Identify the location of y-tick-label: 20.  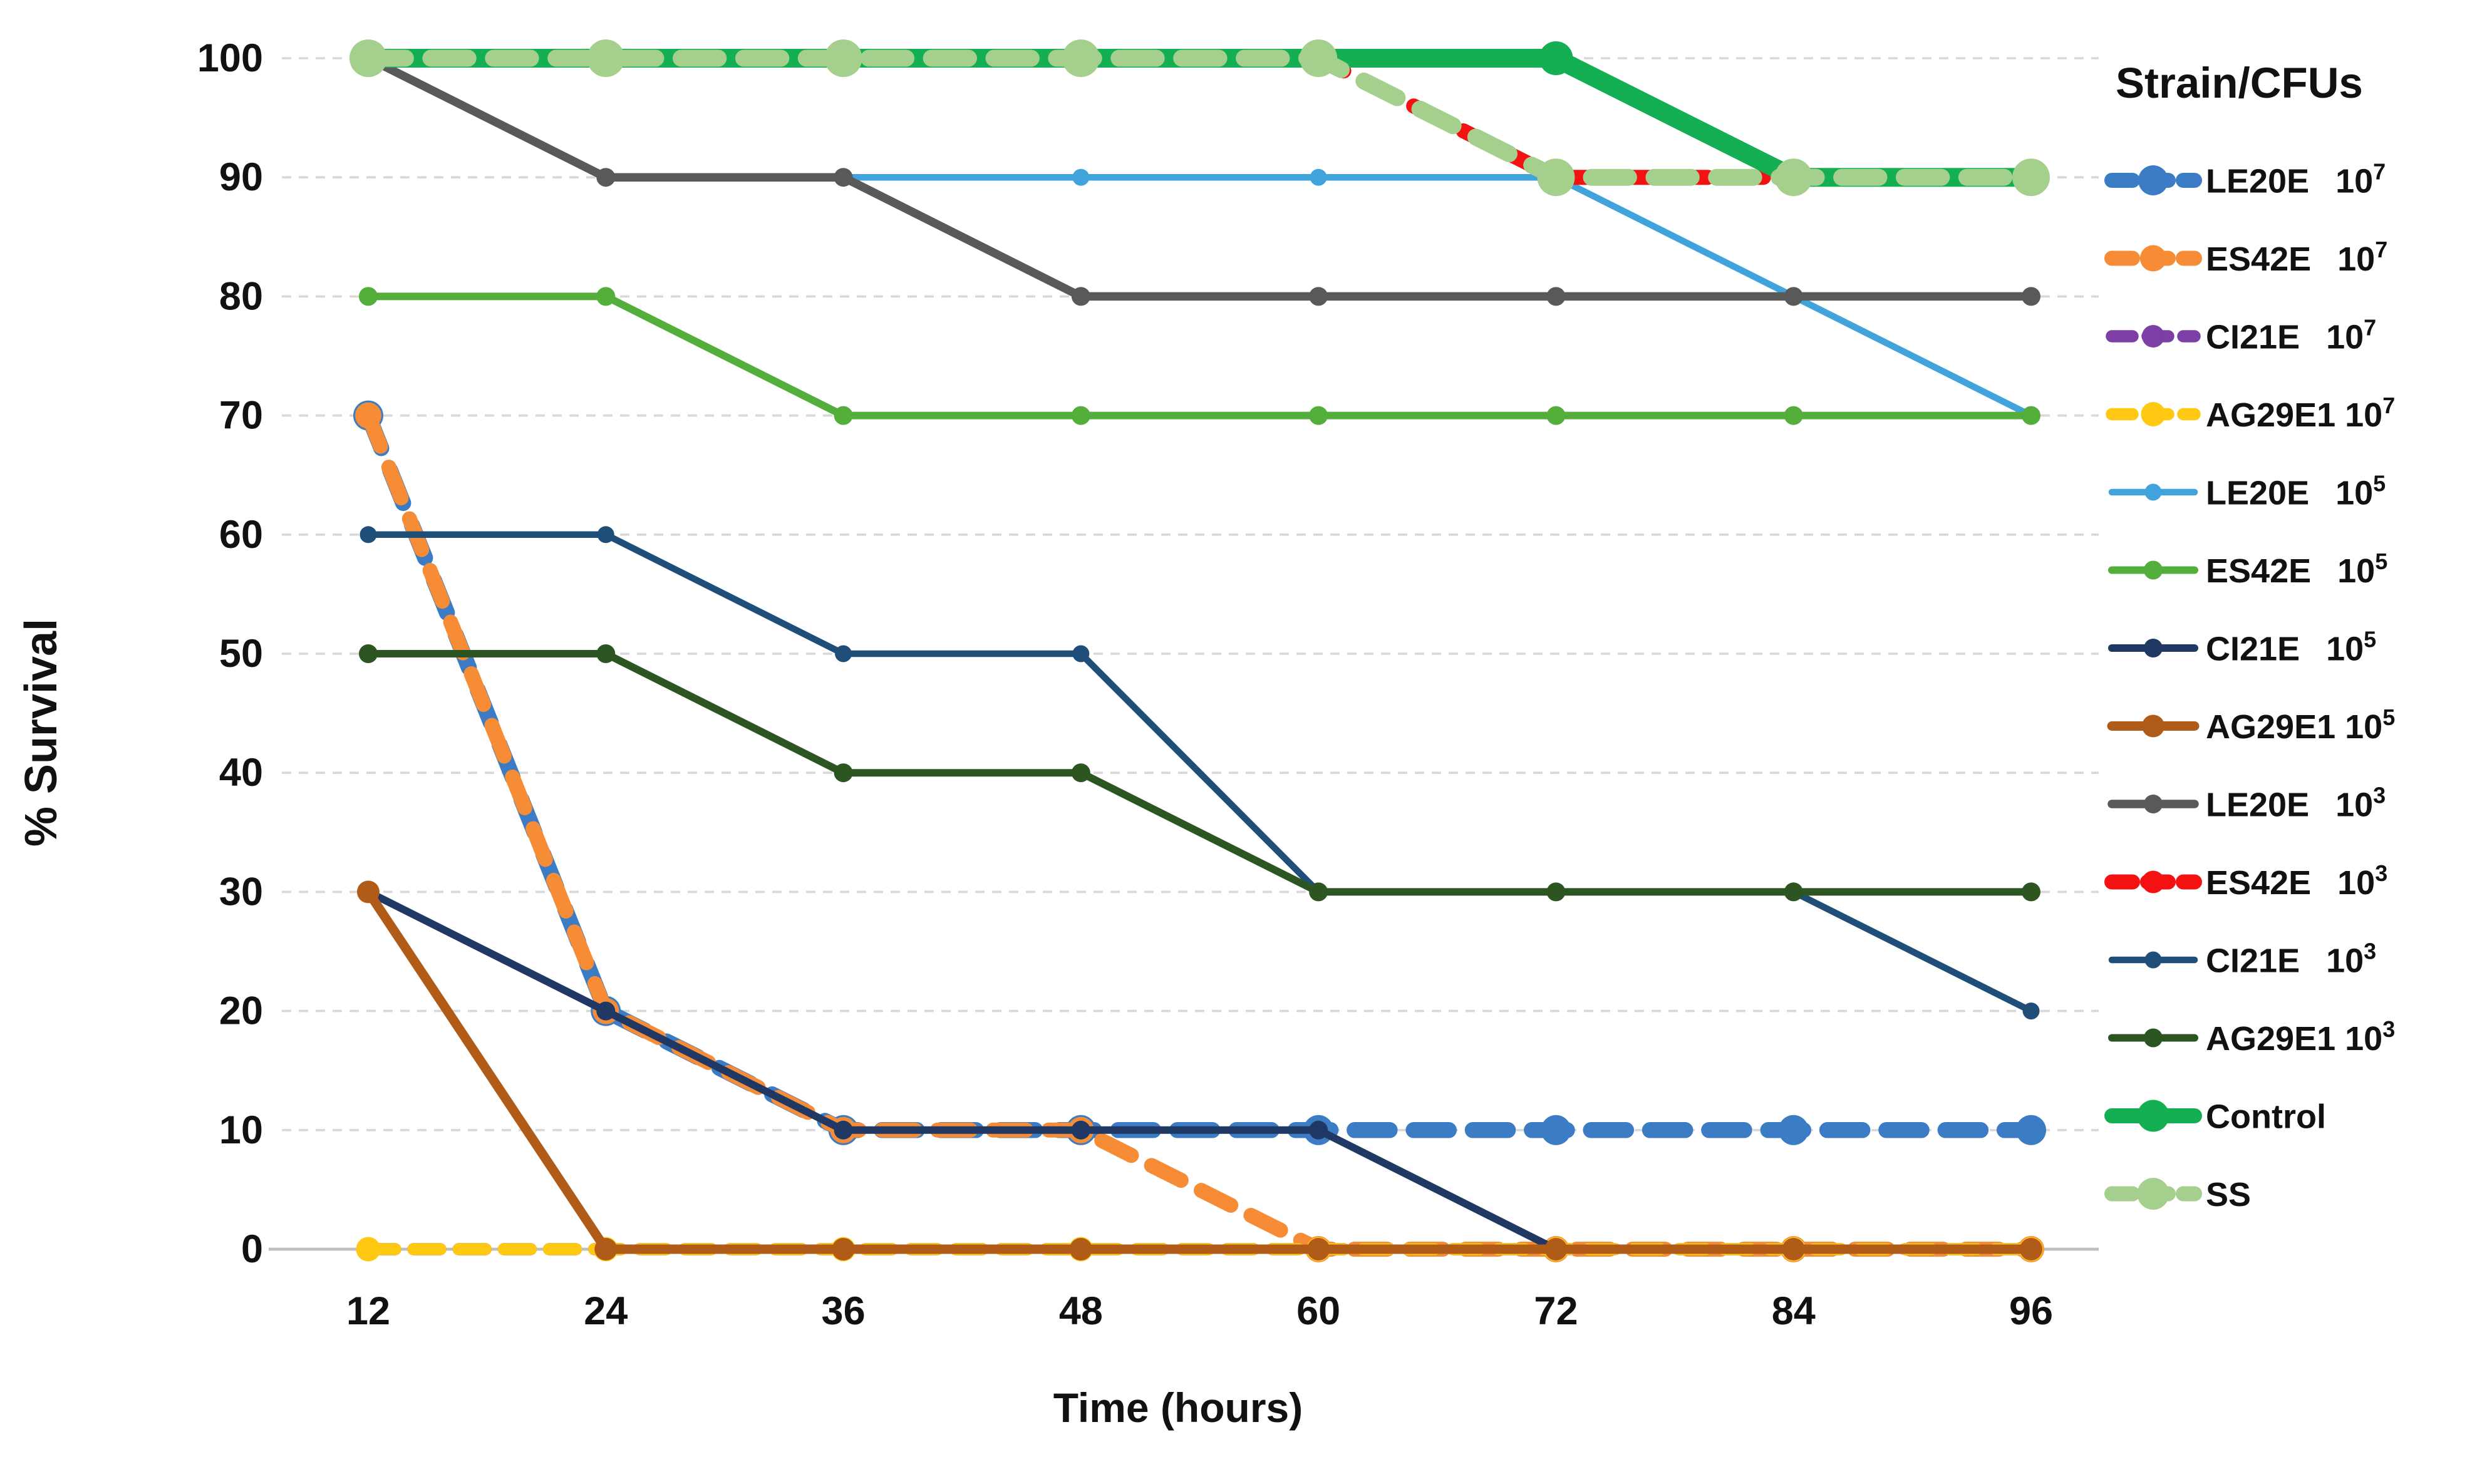
(241, 1011).